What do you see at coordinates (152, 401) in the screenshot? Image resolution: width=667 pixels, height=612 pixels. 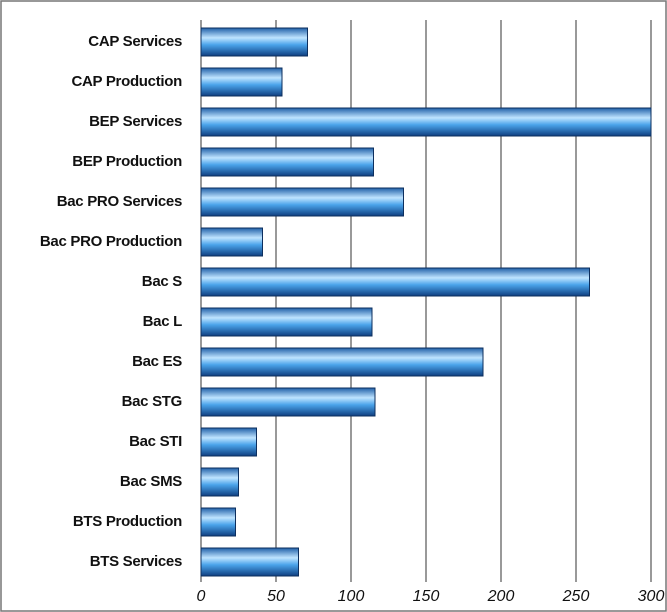 I see `y-tick-label: Bac STG` at bounding box center [152, 401].